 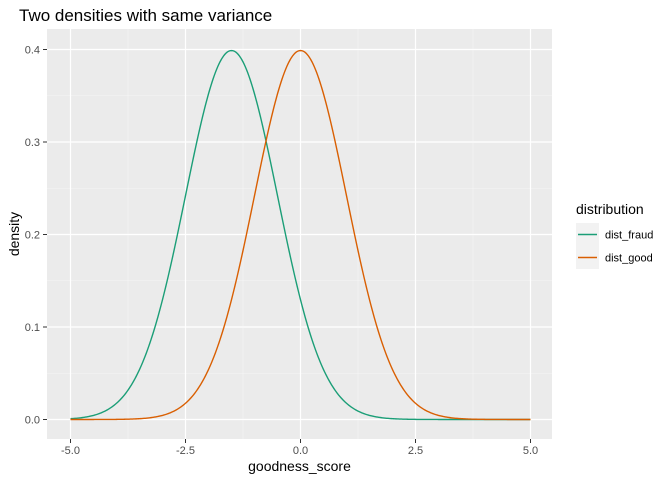 I want to click on legend-keys: dist_fraud dist_good, so click(x=614, y=246).